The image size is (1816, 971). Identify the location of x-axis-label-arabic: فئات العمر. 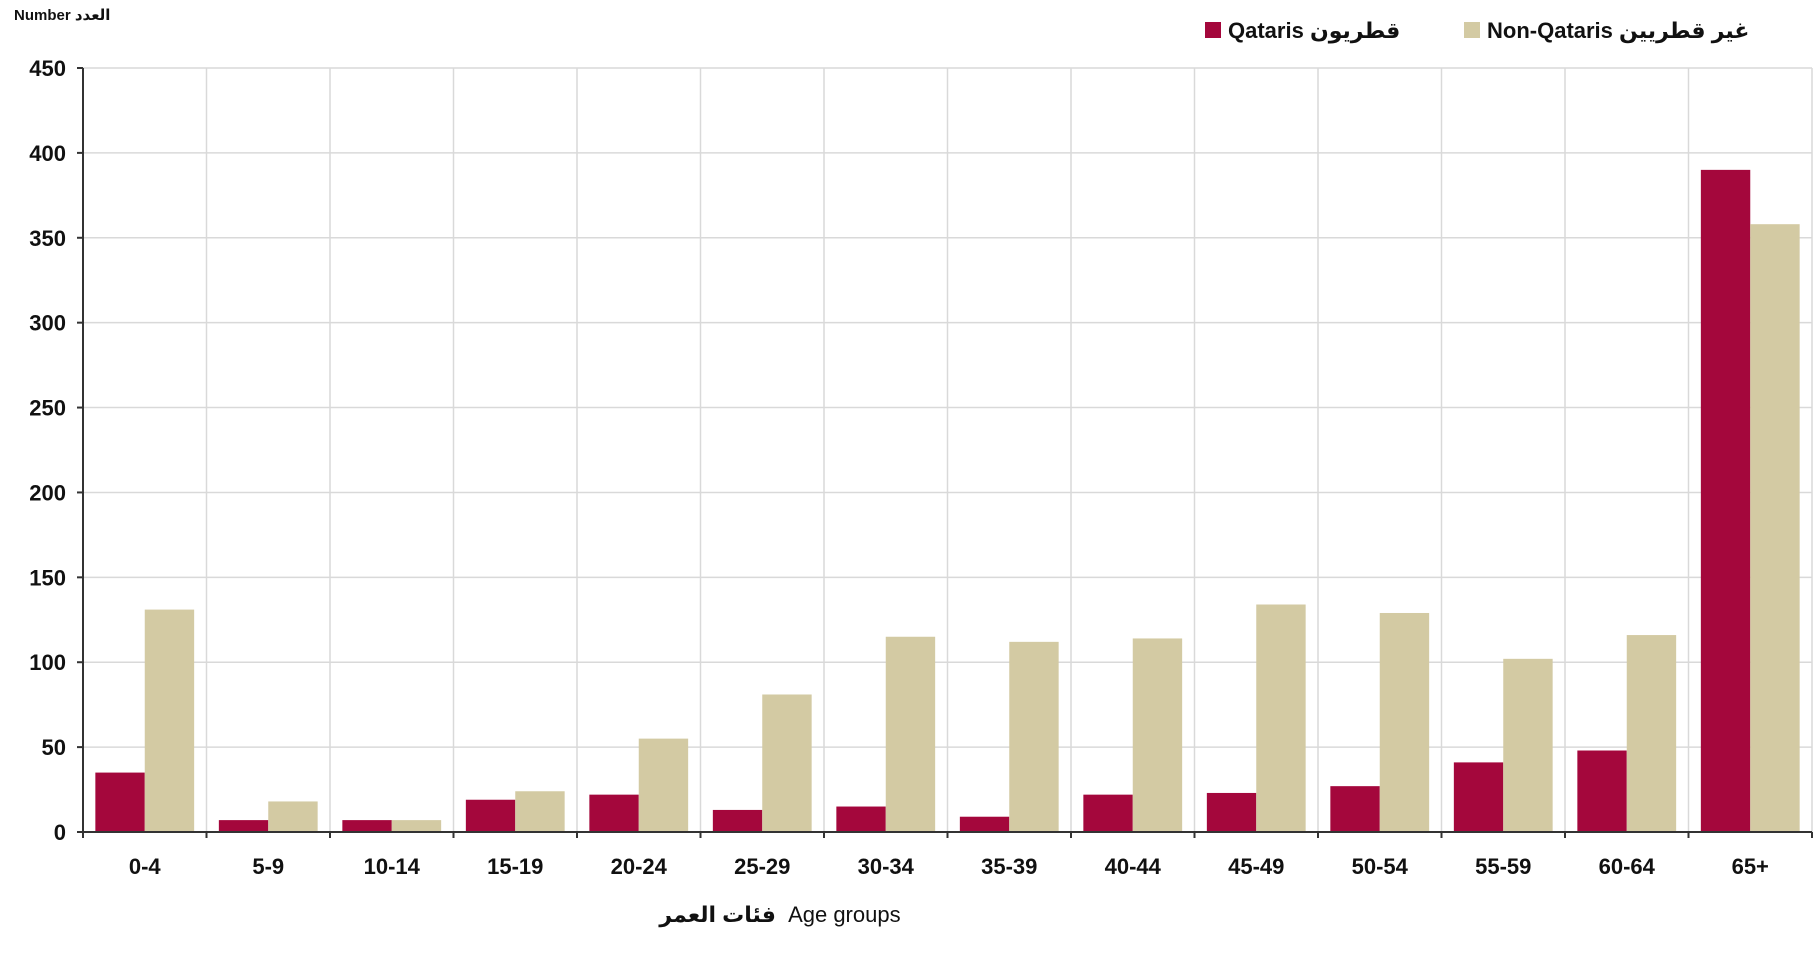
(717, 915).